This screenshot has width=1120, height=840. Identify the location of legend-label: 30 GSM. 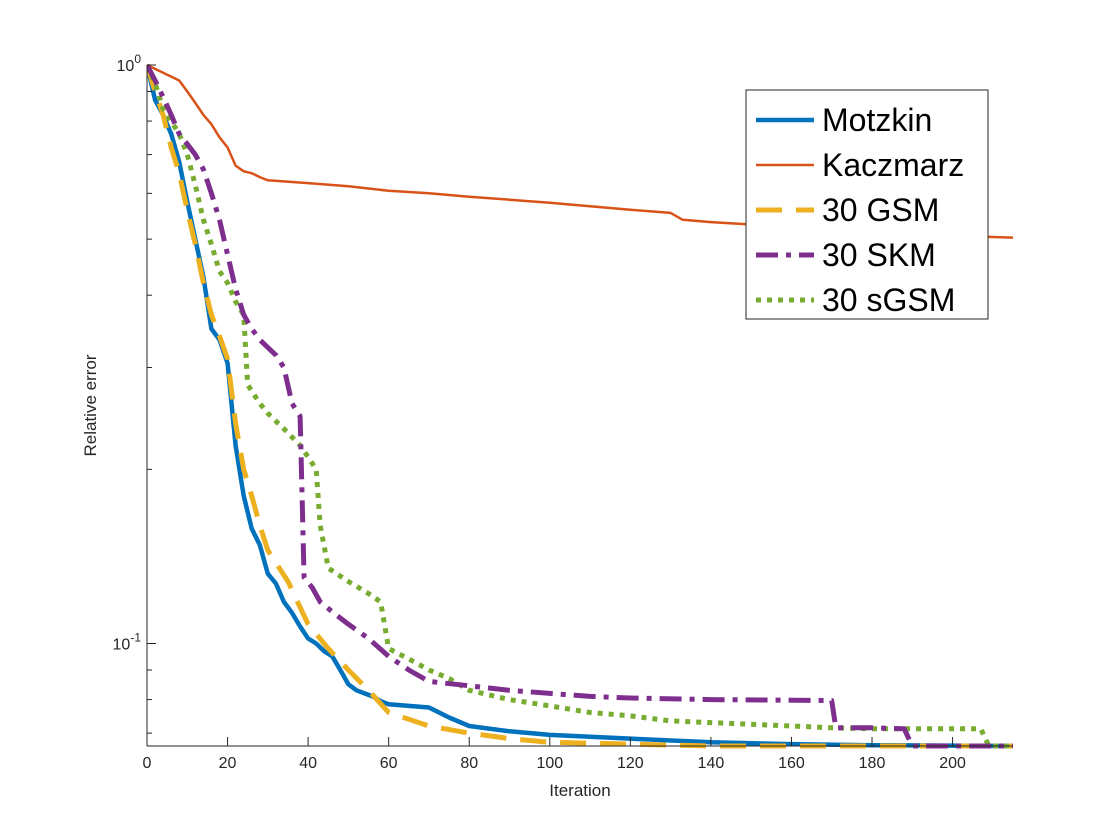
(880, 210).